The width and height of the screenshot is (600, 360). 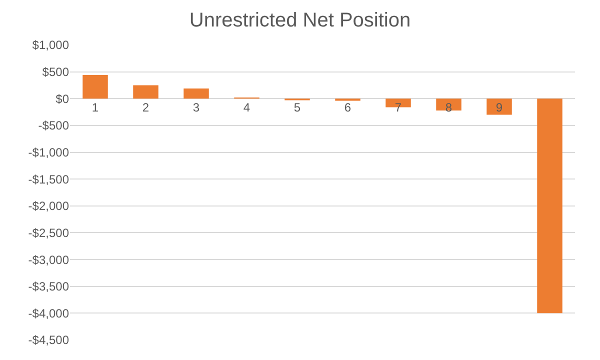 I want to click on y-tick-label: -$3,500, so click(x=49, y=287).